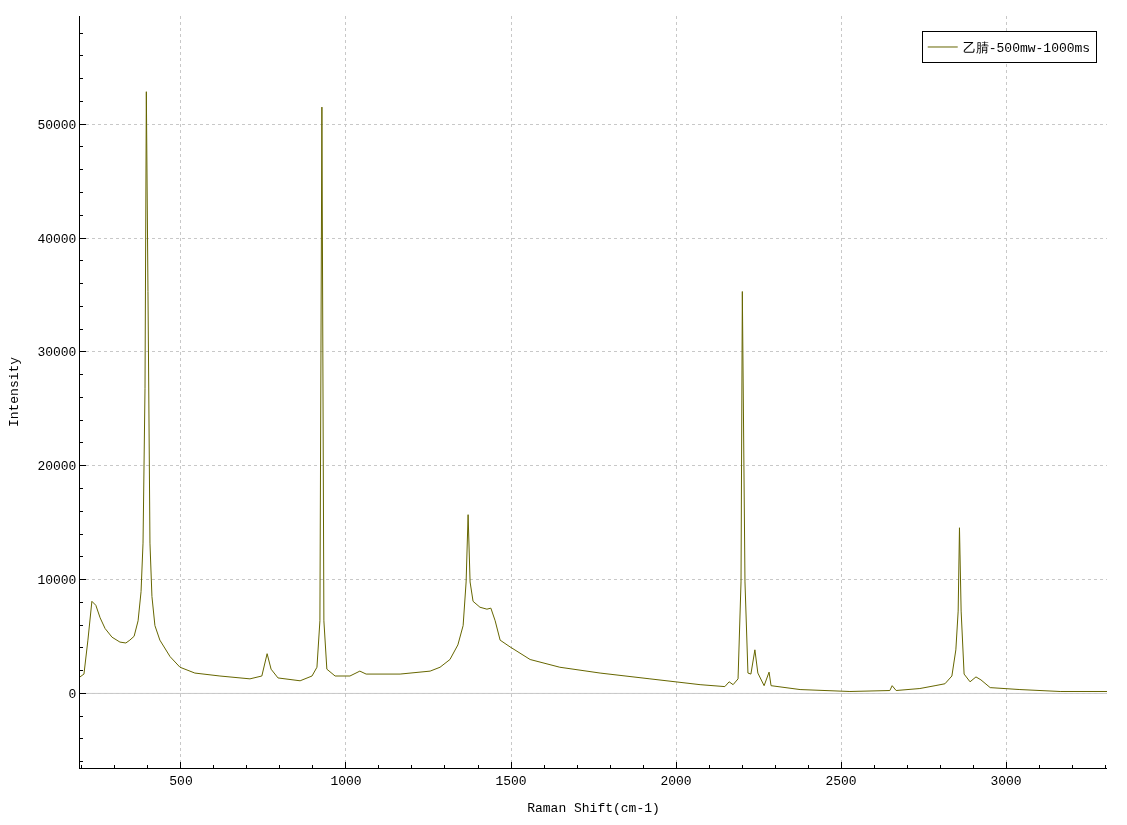  What do you see at coordinates (1006, 781) in the screenshot?
I see `x-tick-label: 3000` at bounding box center [1006, 781].